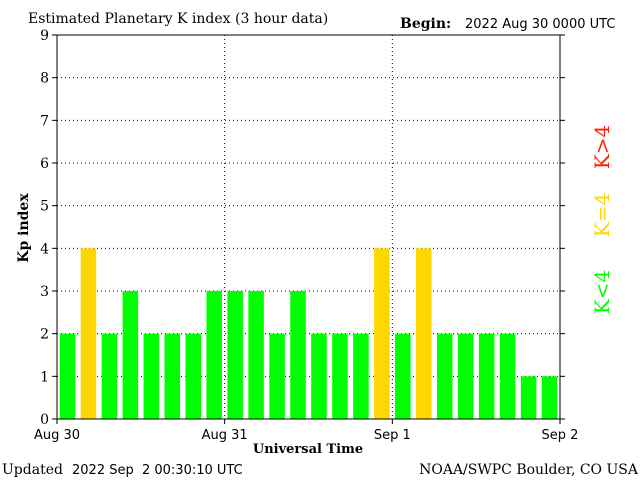  I want to click on legend-above-four: K>4, so click(602, 147).